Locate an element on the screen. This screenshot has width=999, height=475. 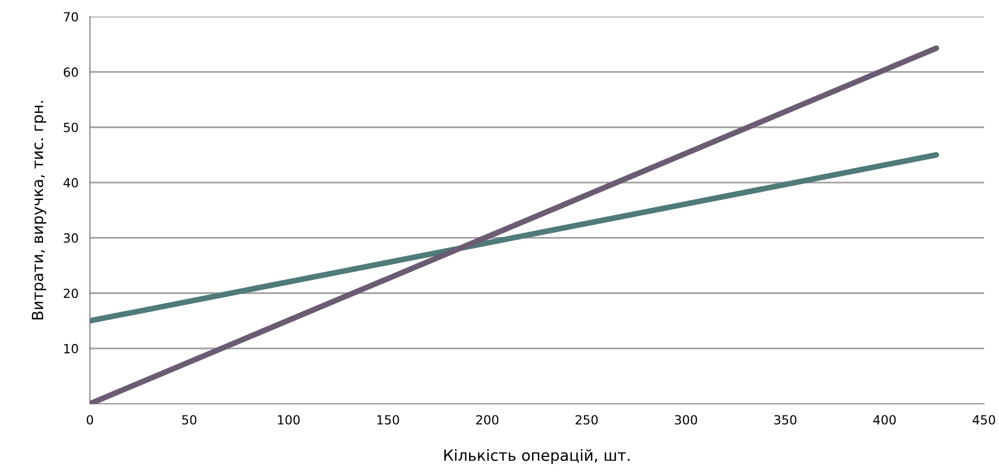
x-tick-label: 400 is located at coordinates (884, 420).